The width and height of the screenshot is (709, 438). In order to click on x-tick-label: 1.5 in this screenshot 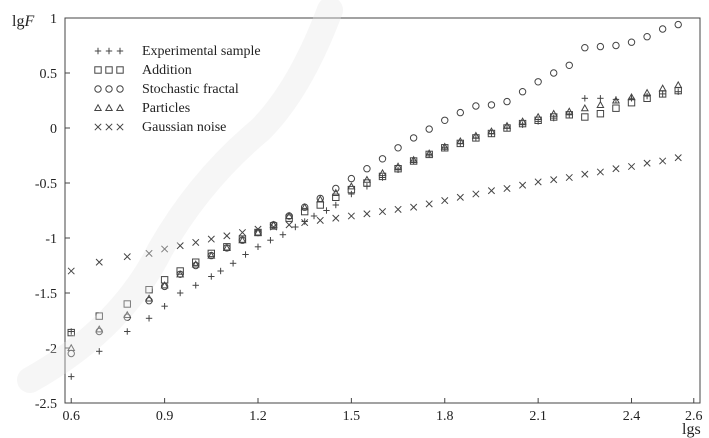, I will do `click(352, 416)`.